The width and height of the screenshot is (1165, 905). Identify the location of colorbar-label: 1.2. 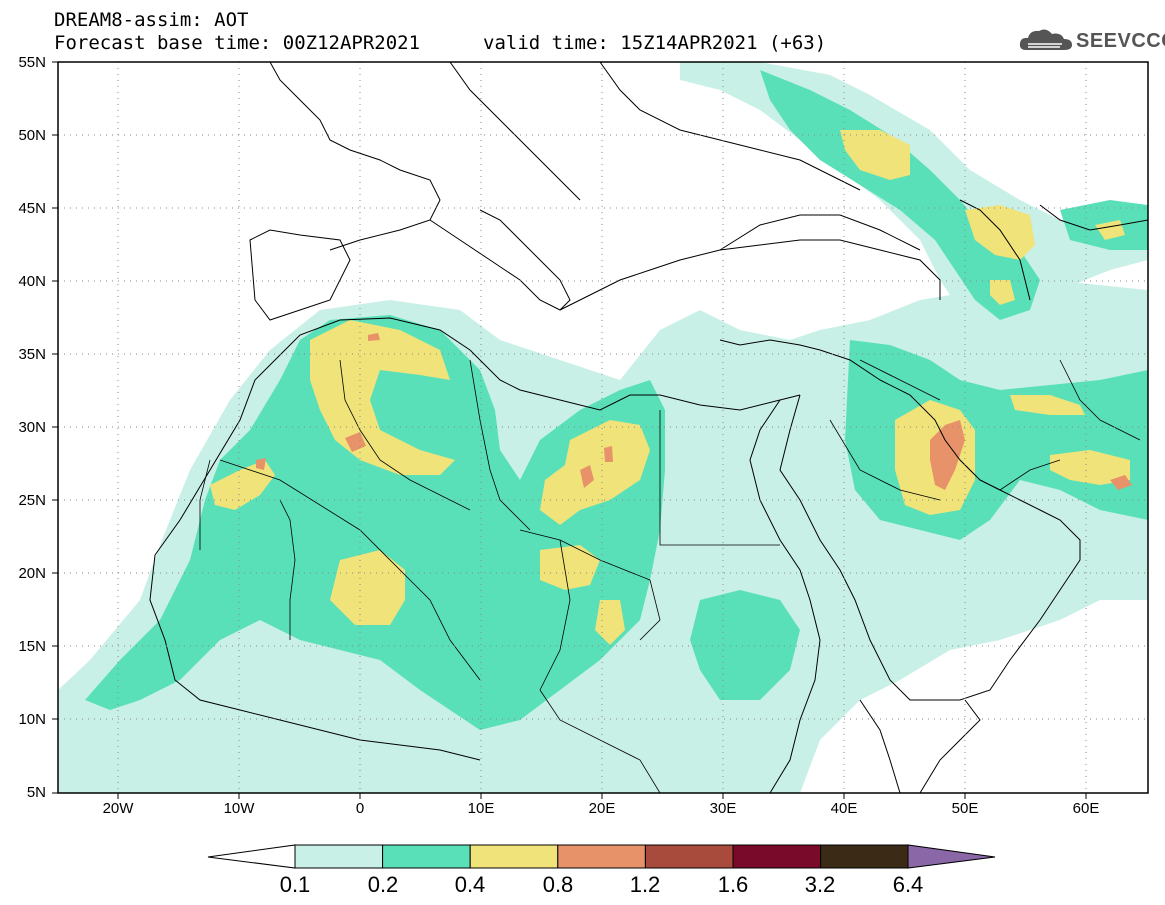
(645, 884).